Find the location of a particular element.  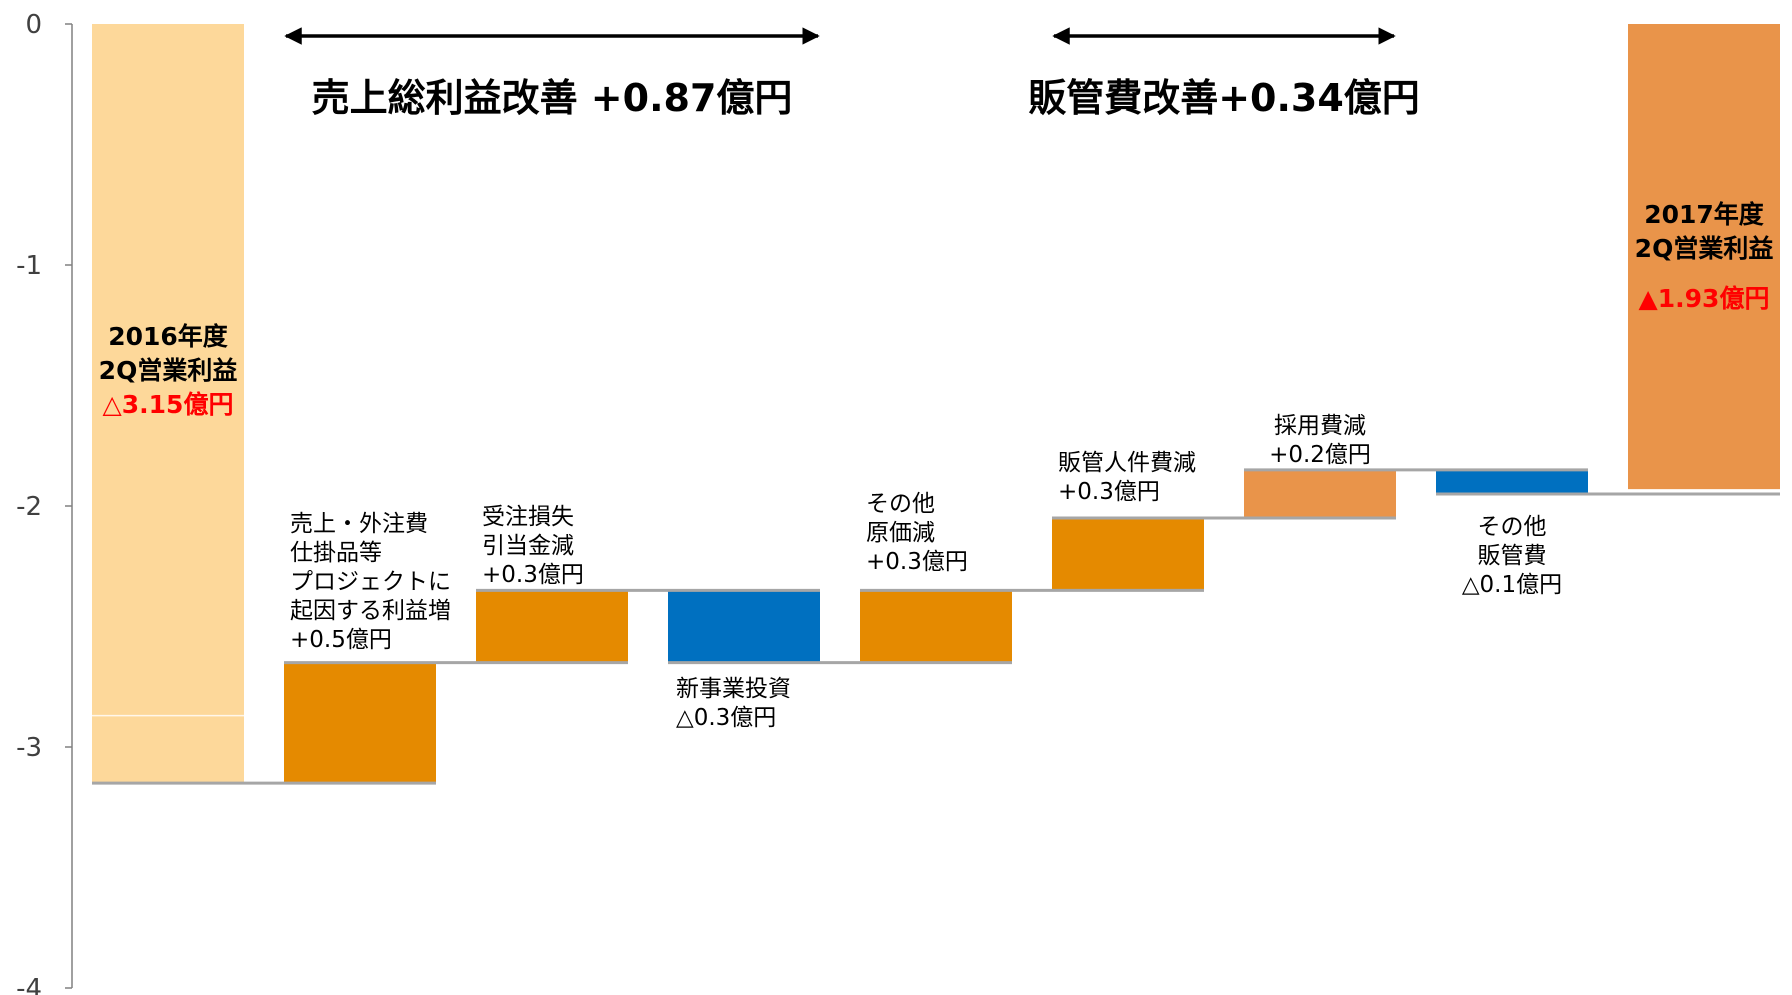

y-axis: 0 -1 -2 -3 -4 is located at coordinates (44, 502).